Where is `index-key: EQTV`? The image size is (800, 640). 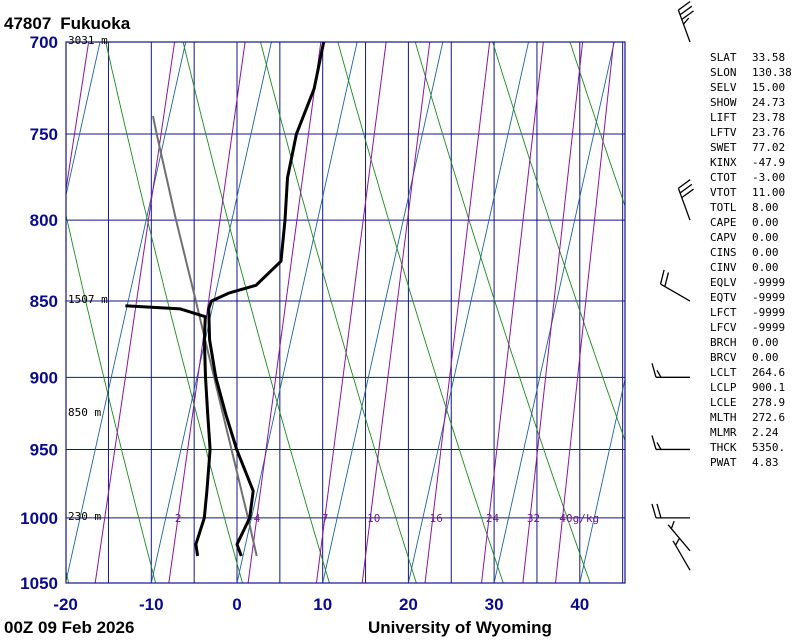
index-key: EQTV is located at coordinates (723, 297).